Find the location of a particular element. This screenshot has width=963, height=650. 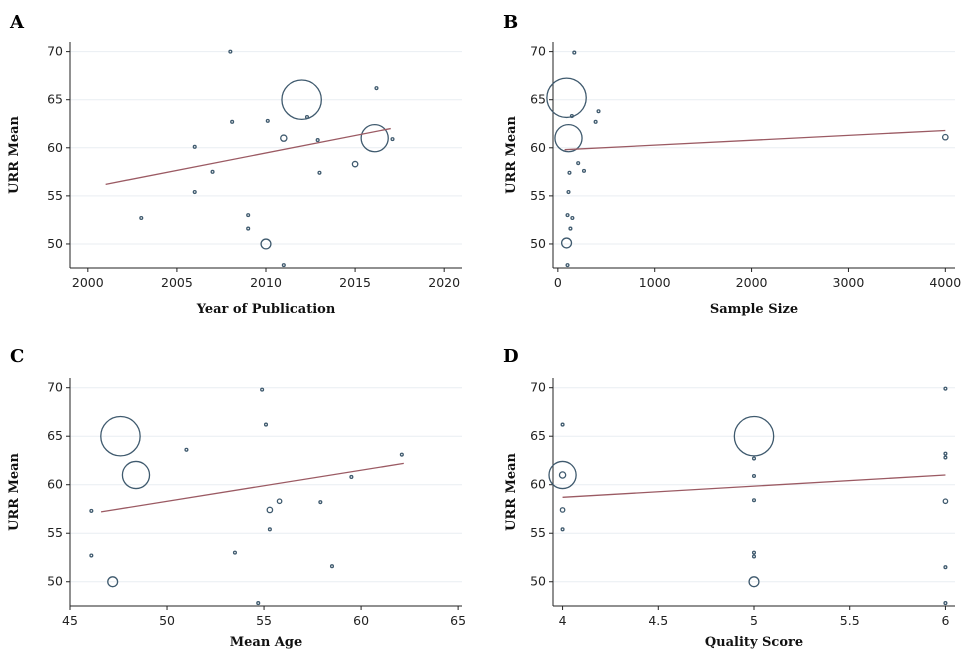

x-axis-title: Quality Score is located at coordinates (754, 642).